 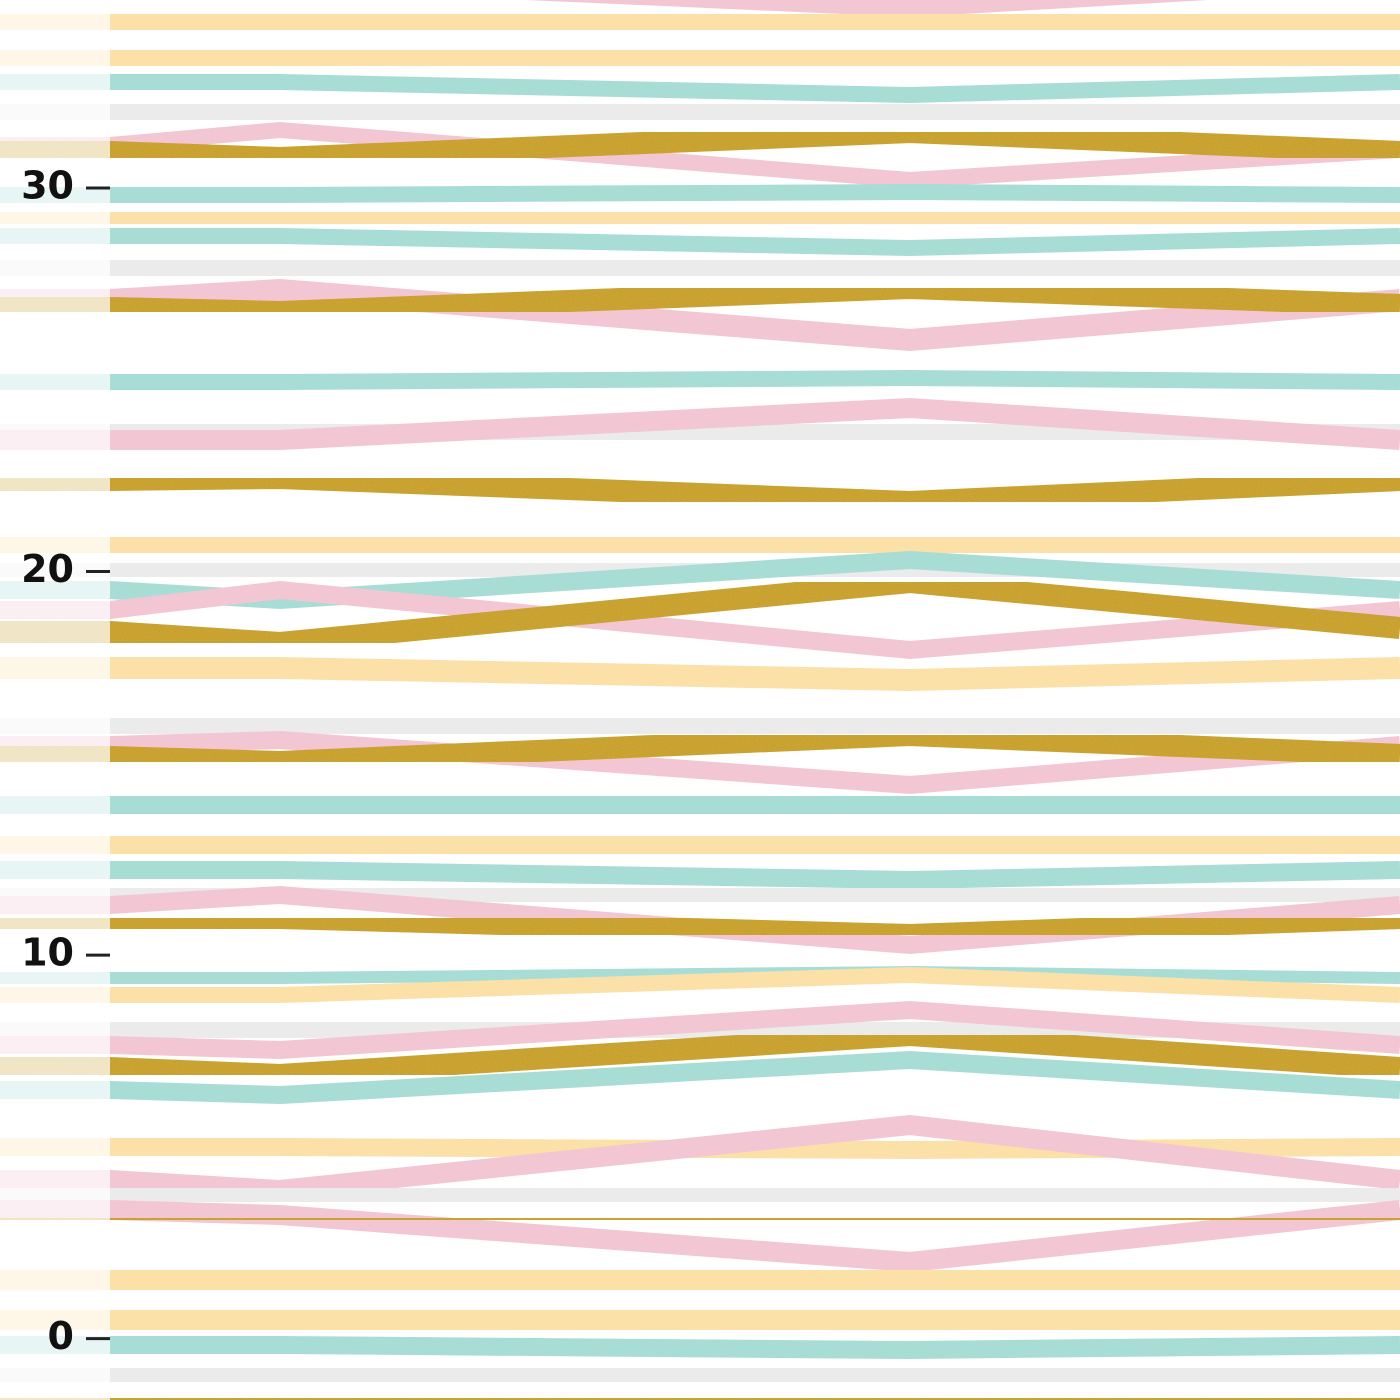 What do you see at coordinates (47, 569) in the screenshot?
I see `ruler-label: 20` at bounding box center [47, 569].